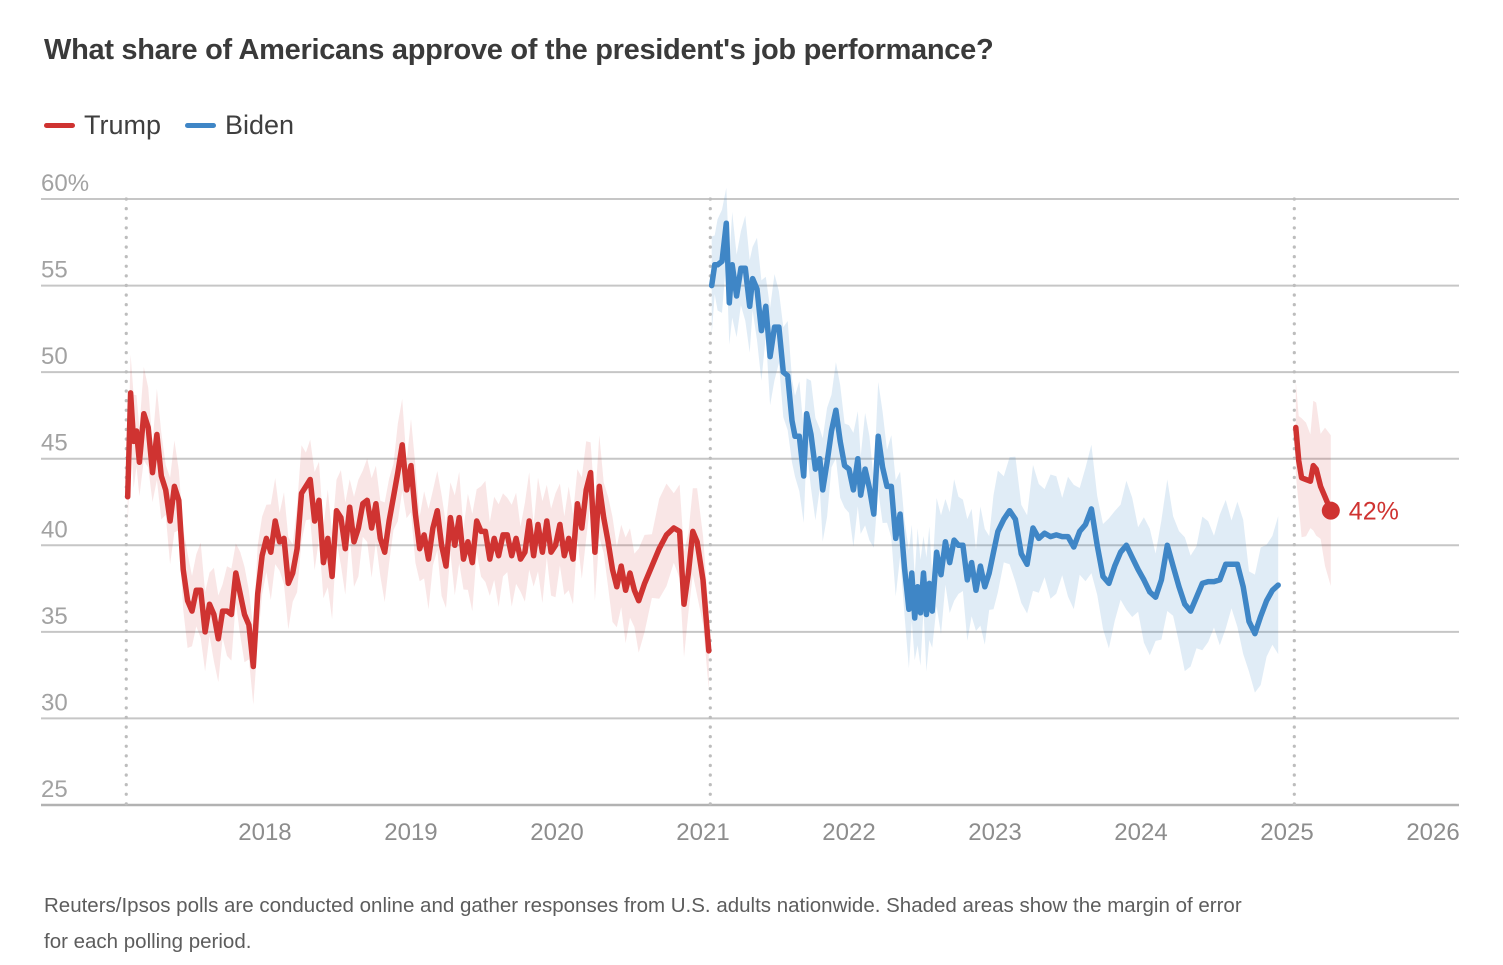  Describe the element at coordinates (54, 616) in the screenshot. I see `y-tick-label: 35` at that location.